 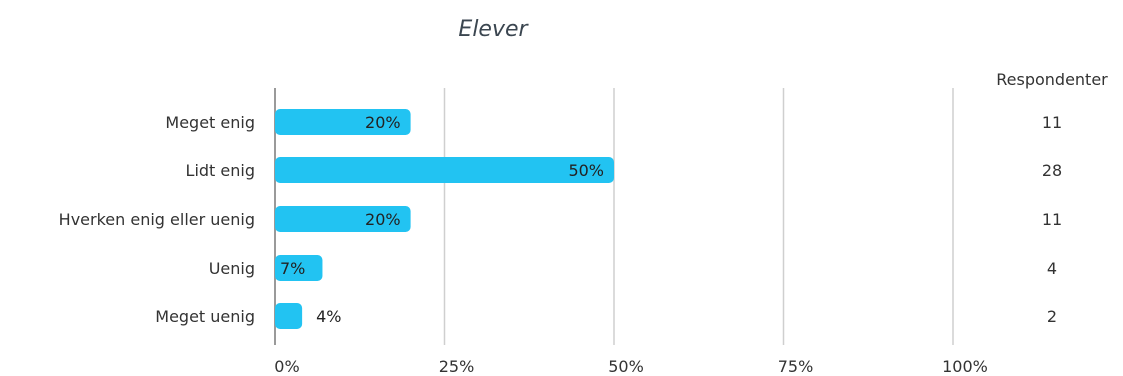 I want to click on respondents-value: 28, so click(x=1052, y=170).